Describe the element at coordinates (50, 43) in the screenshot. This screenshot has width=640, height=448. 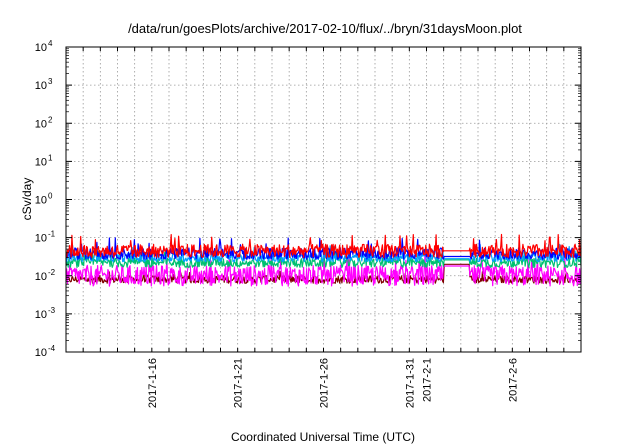
I see `y-tick-exponent: 4` at that location.